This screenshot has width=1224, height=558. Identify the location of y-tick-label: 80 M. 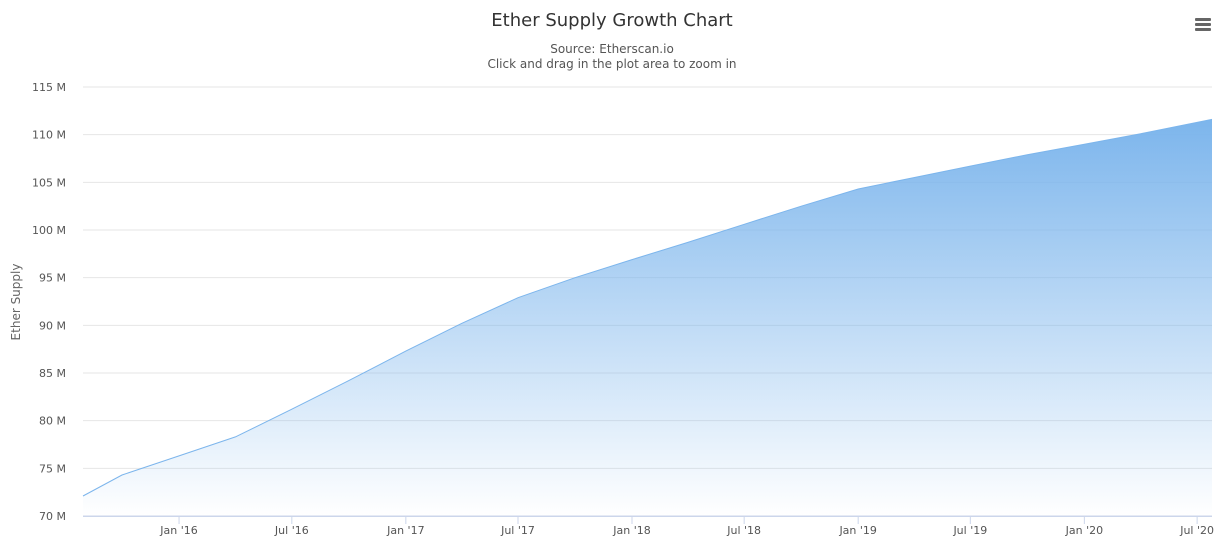
(52, 421).